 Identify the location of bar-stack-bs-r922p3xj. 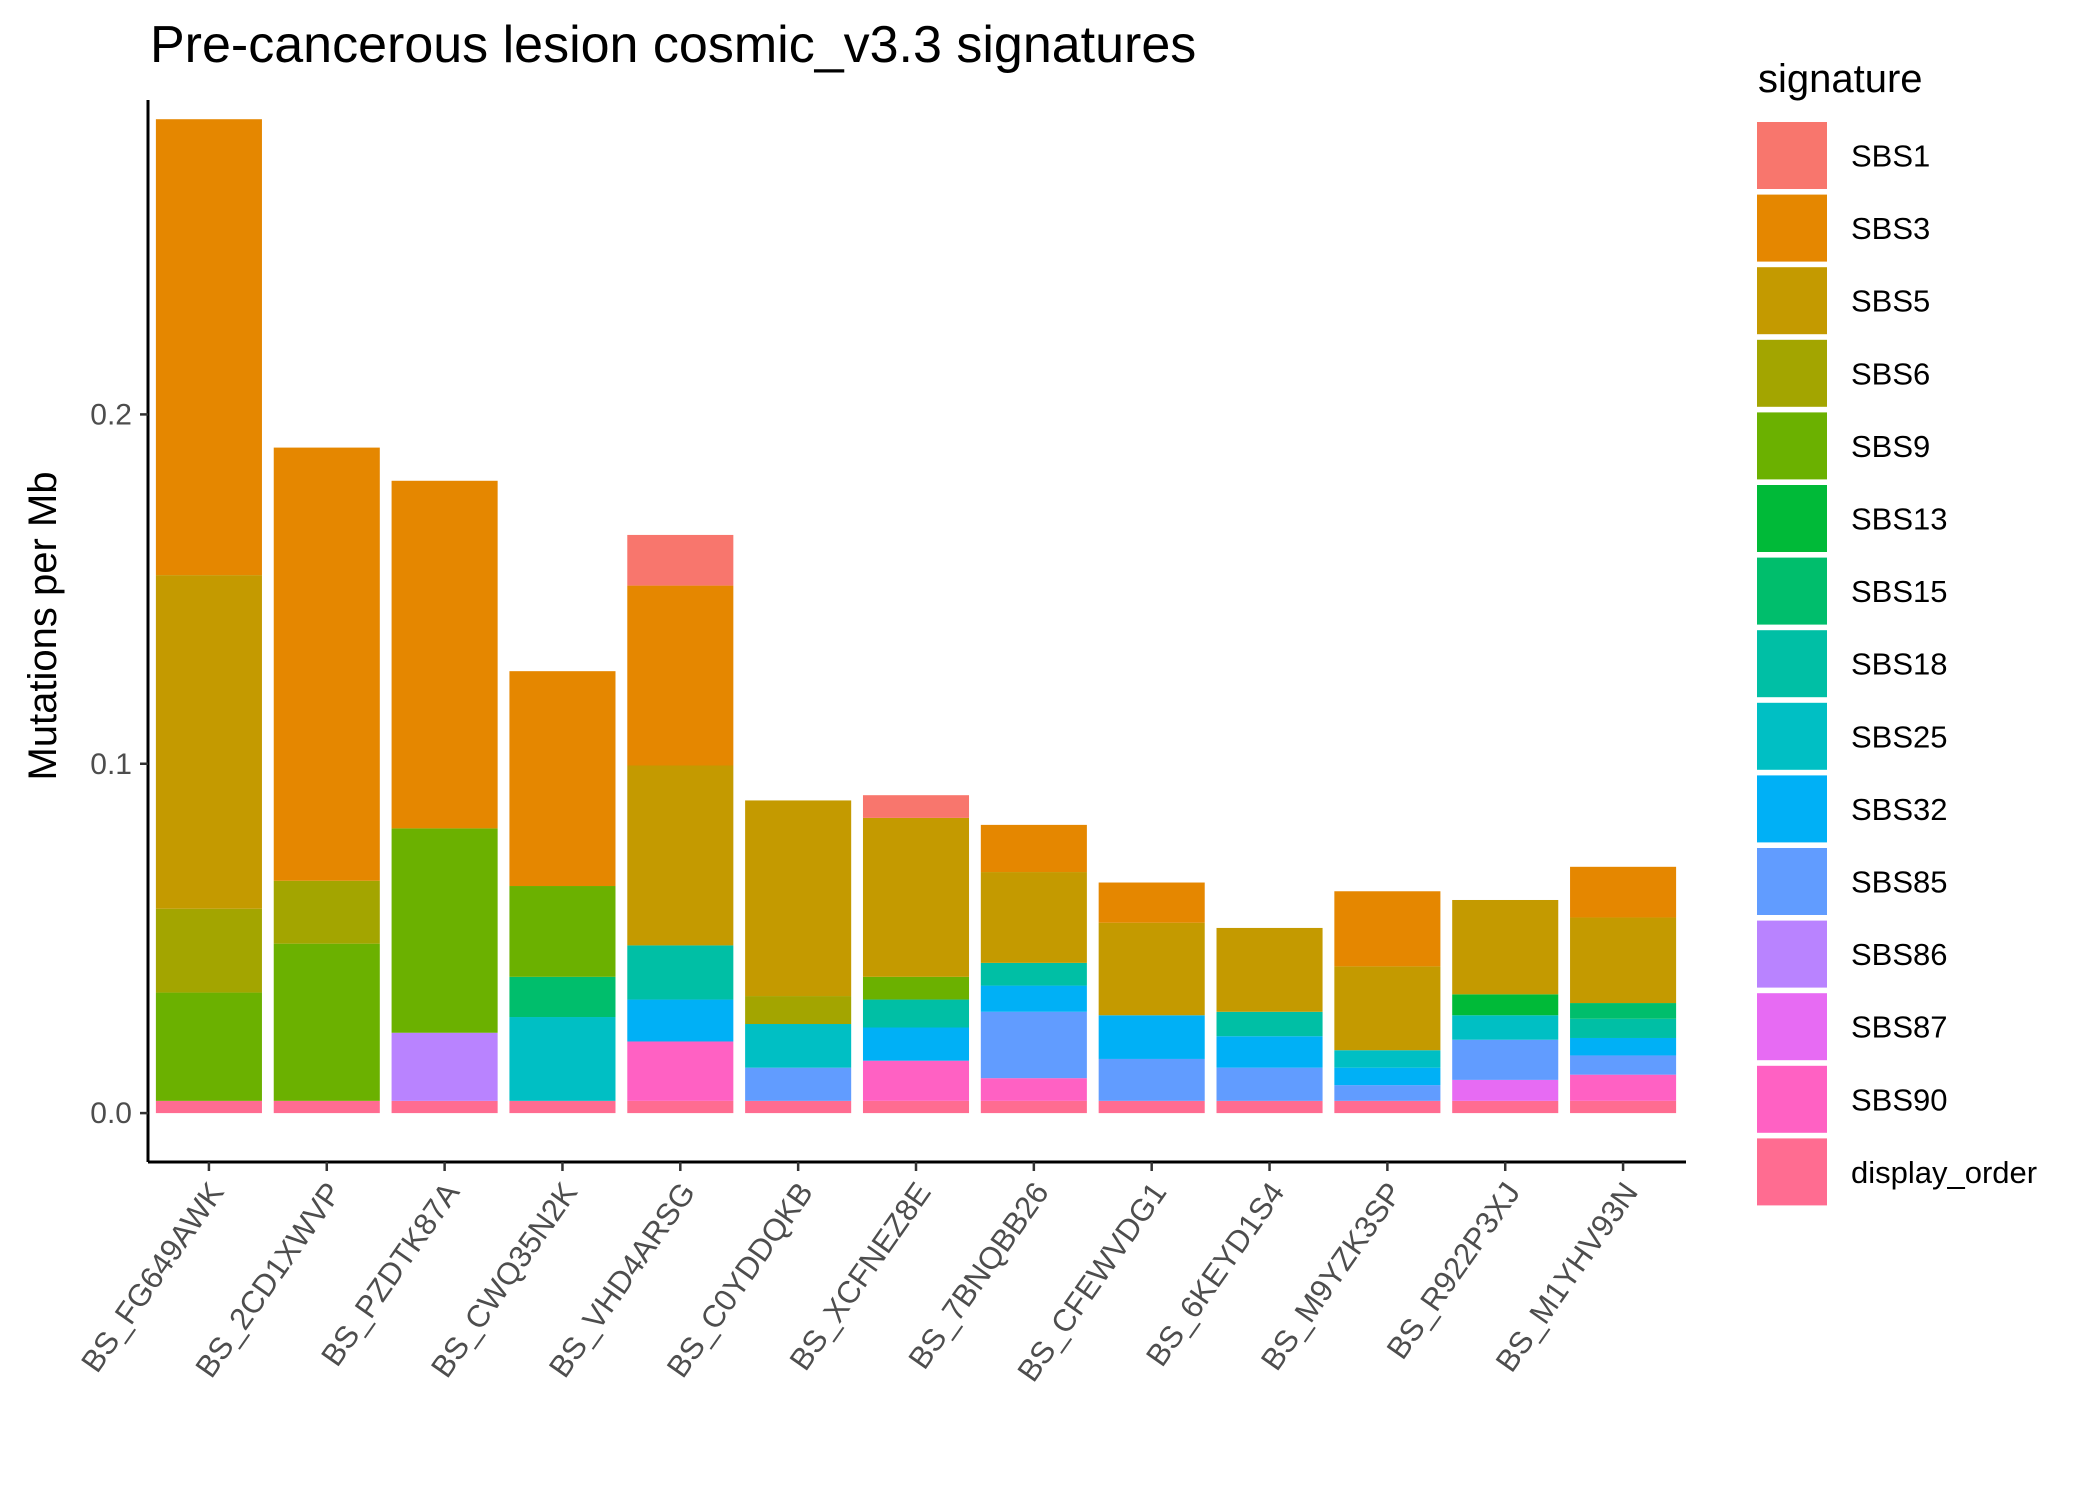
(1505, 1006).